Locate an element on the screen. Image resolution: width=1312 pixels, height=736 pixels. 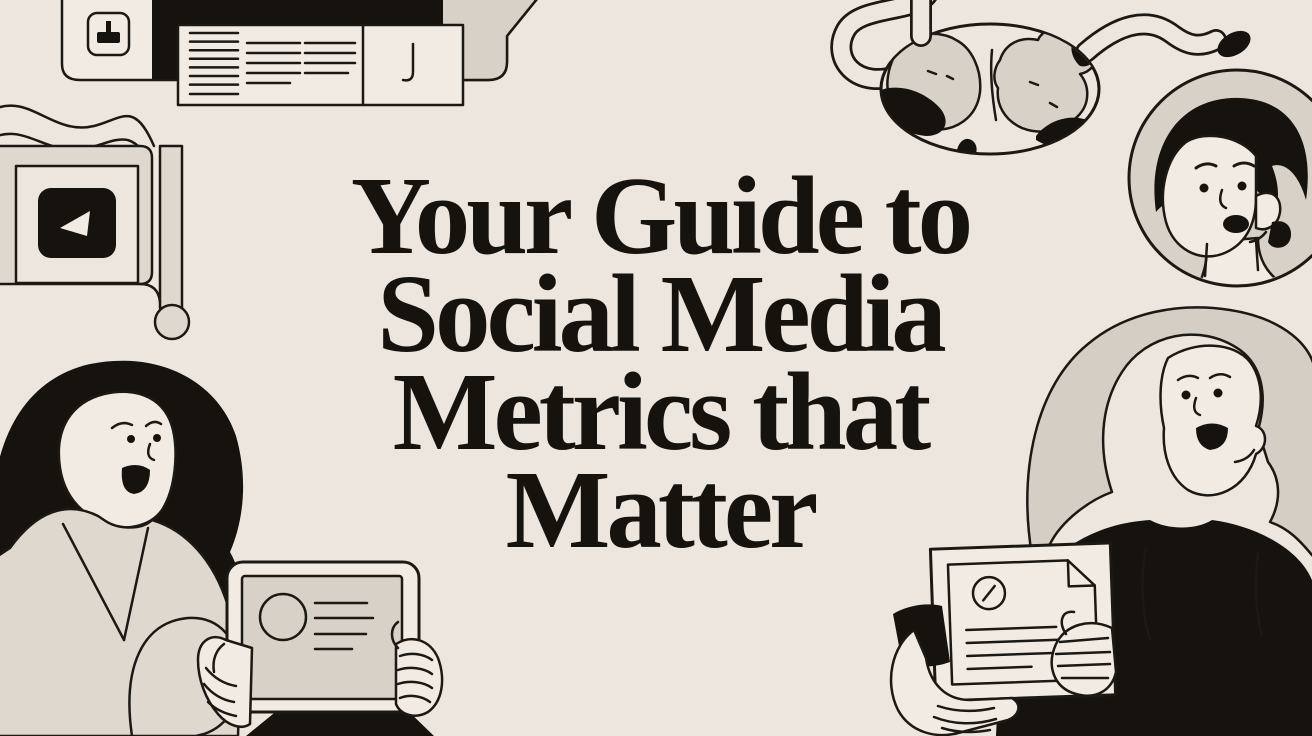
profile-text-lines is located at coordinates (344, 626).